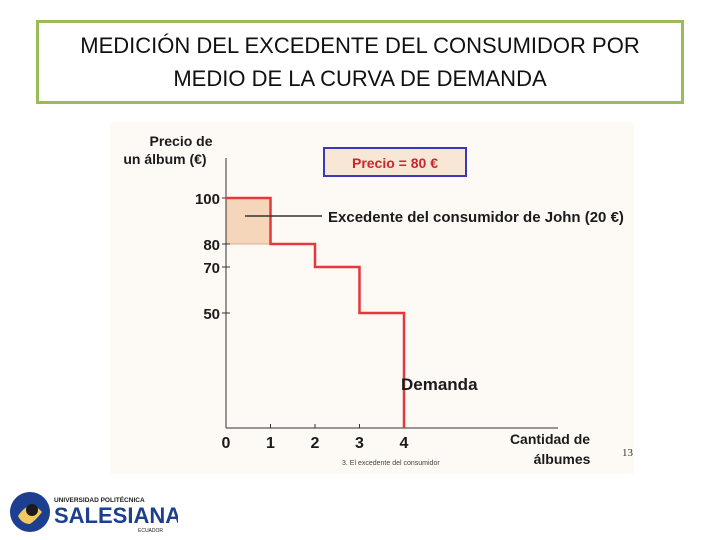  Describe the element at coordinates (360, 78) in the screenshot. I see `slide-title-line-2: MEDIO DE LA CURVA DE DEMANDA` at that location.